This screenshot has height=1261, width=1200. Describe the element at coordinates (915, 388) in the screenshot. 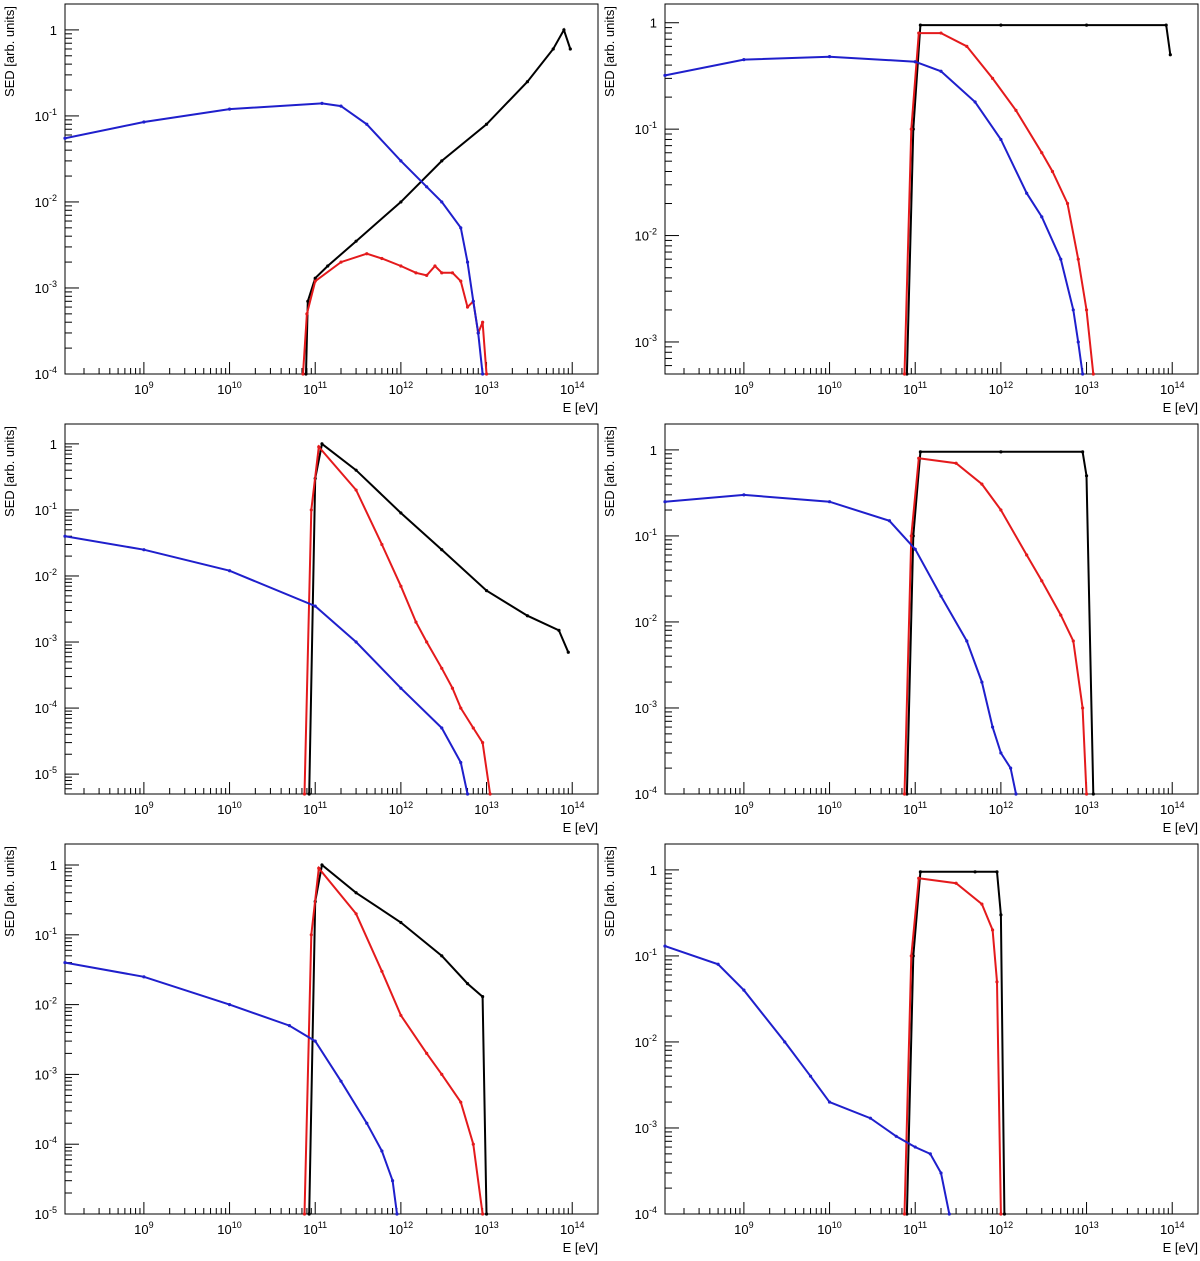

I see `svg-text: 10¹¹` at that location.